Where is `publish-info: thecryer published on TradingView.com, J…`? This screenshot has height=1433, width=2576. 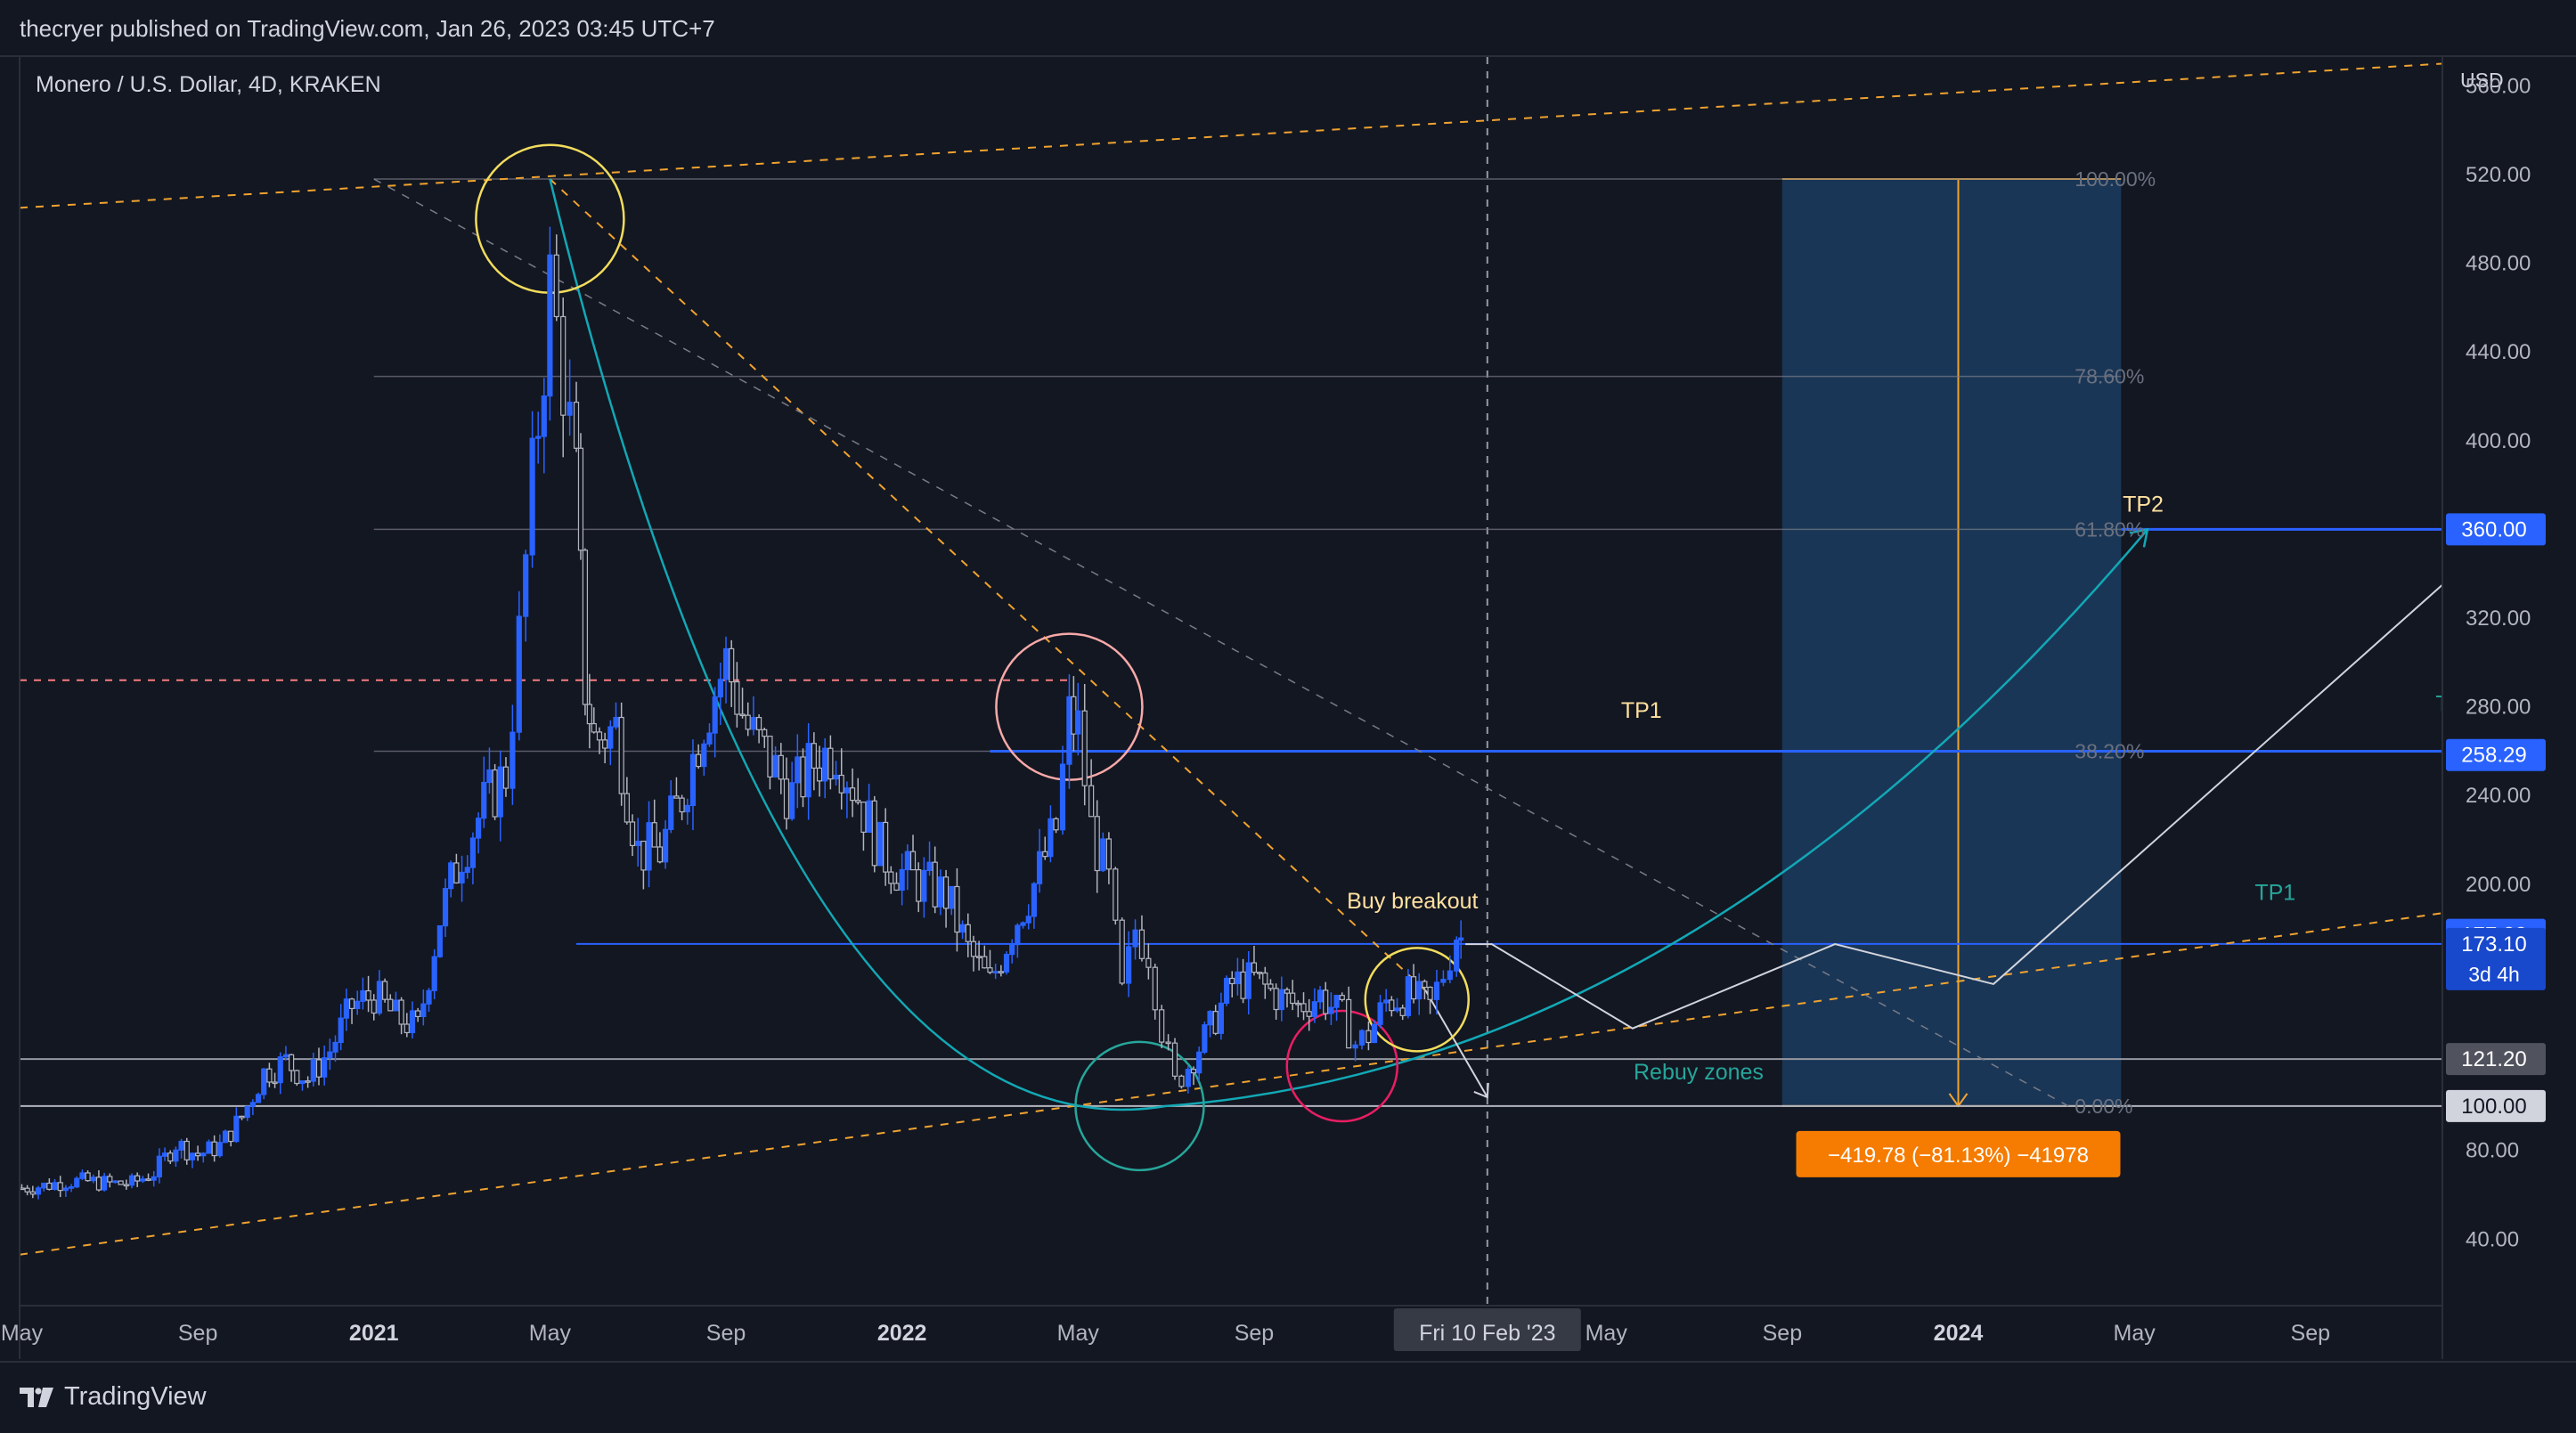
publish-info: thecryer published on TradingView.com, J… is located at coordinates (367, 28).